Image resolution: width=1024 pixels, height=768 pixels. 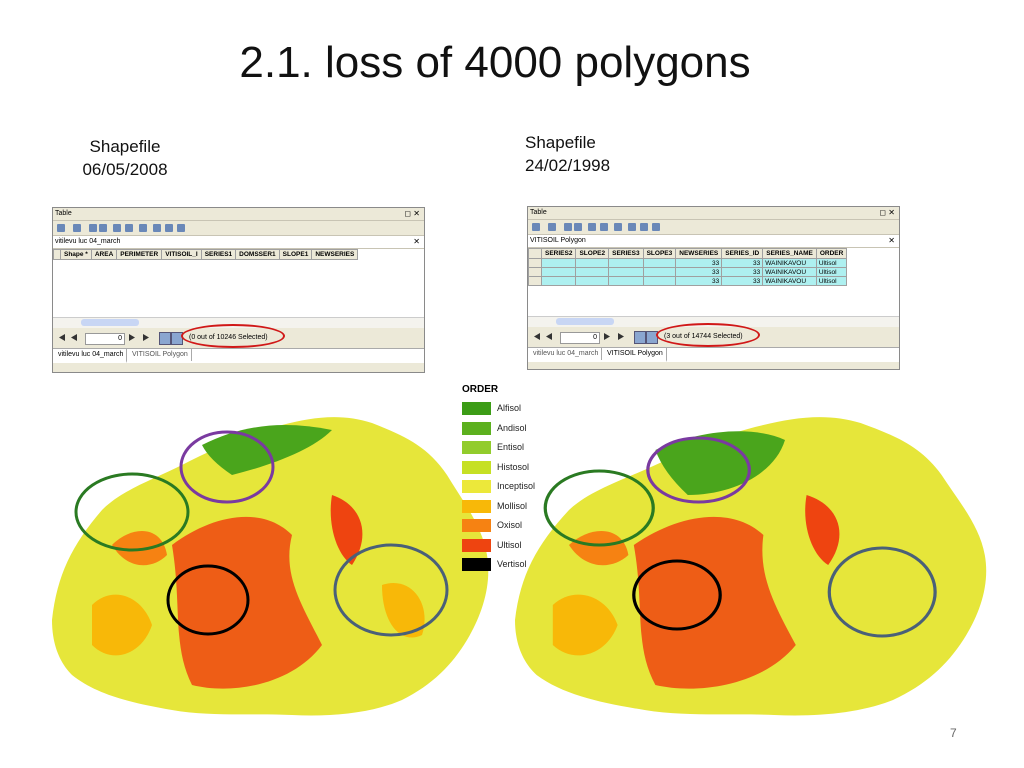 What do you see at coordinates (513, 466) in the screenshot?
I see `legend-label: Histosol` at bounding box center [513, 466].